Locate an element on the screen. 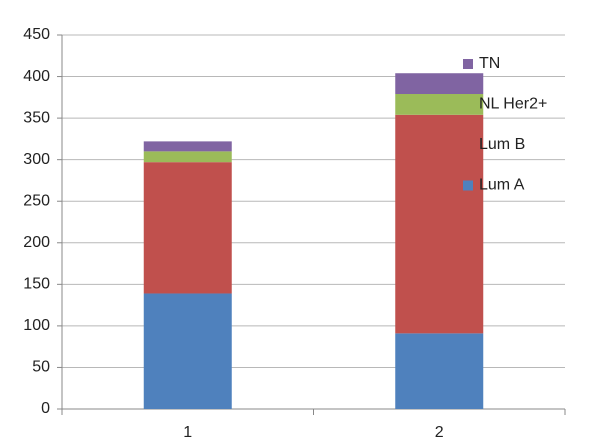 Image resolution: width=600 pixels, height=448 pixels. y-tick-label: 450 is located at coordinates (36, 34).